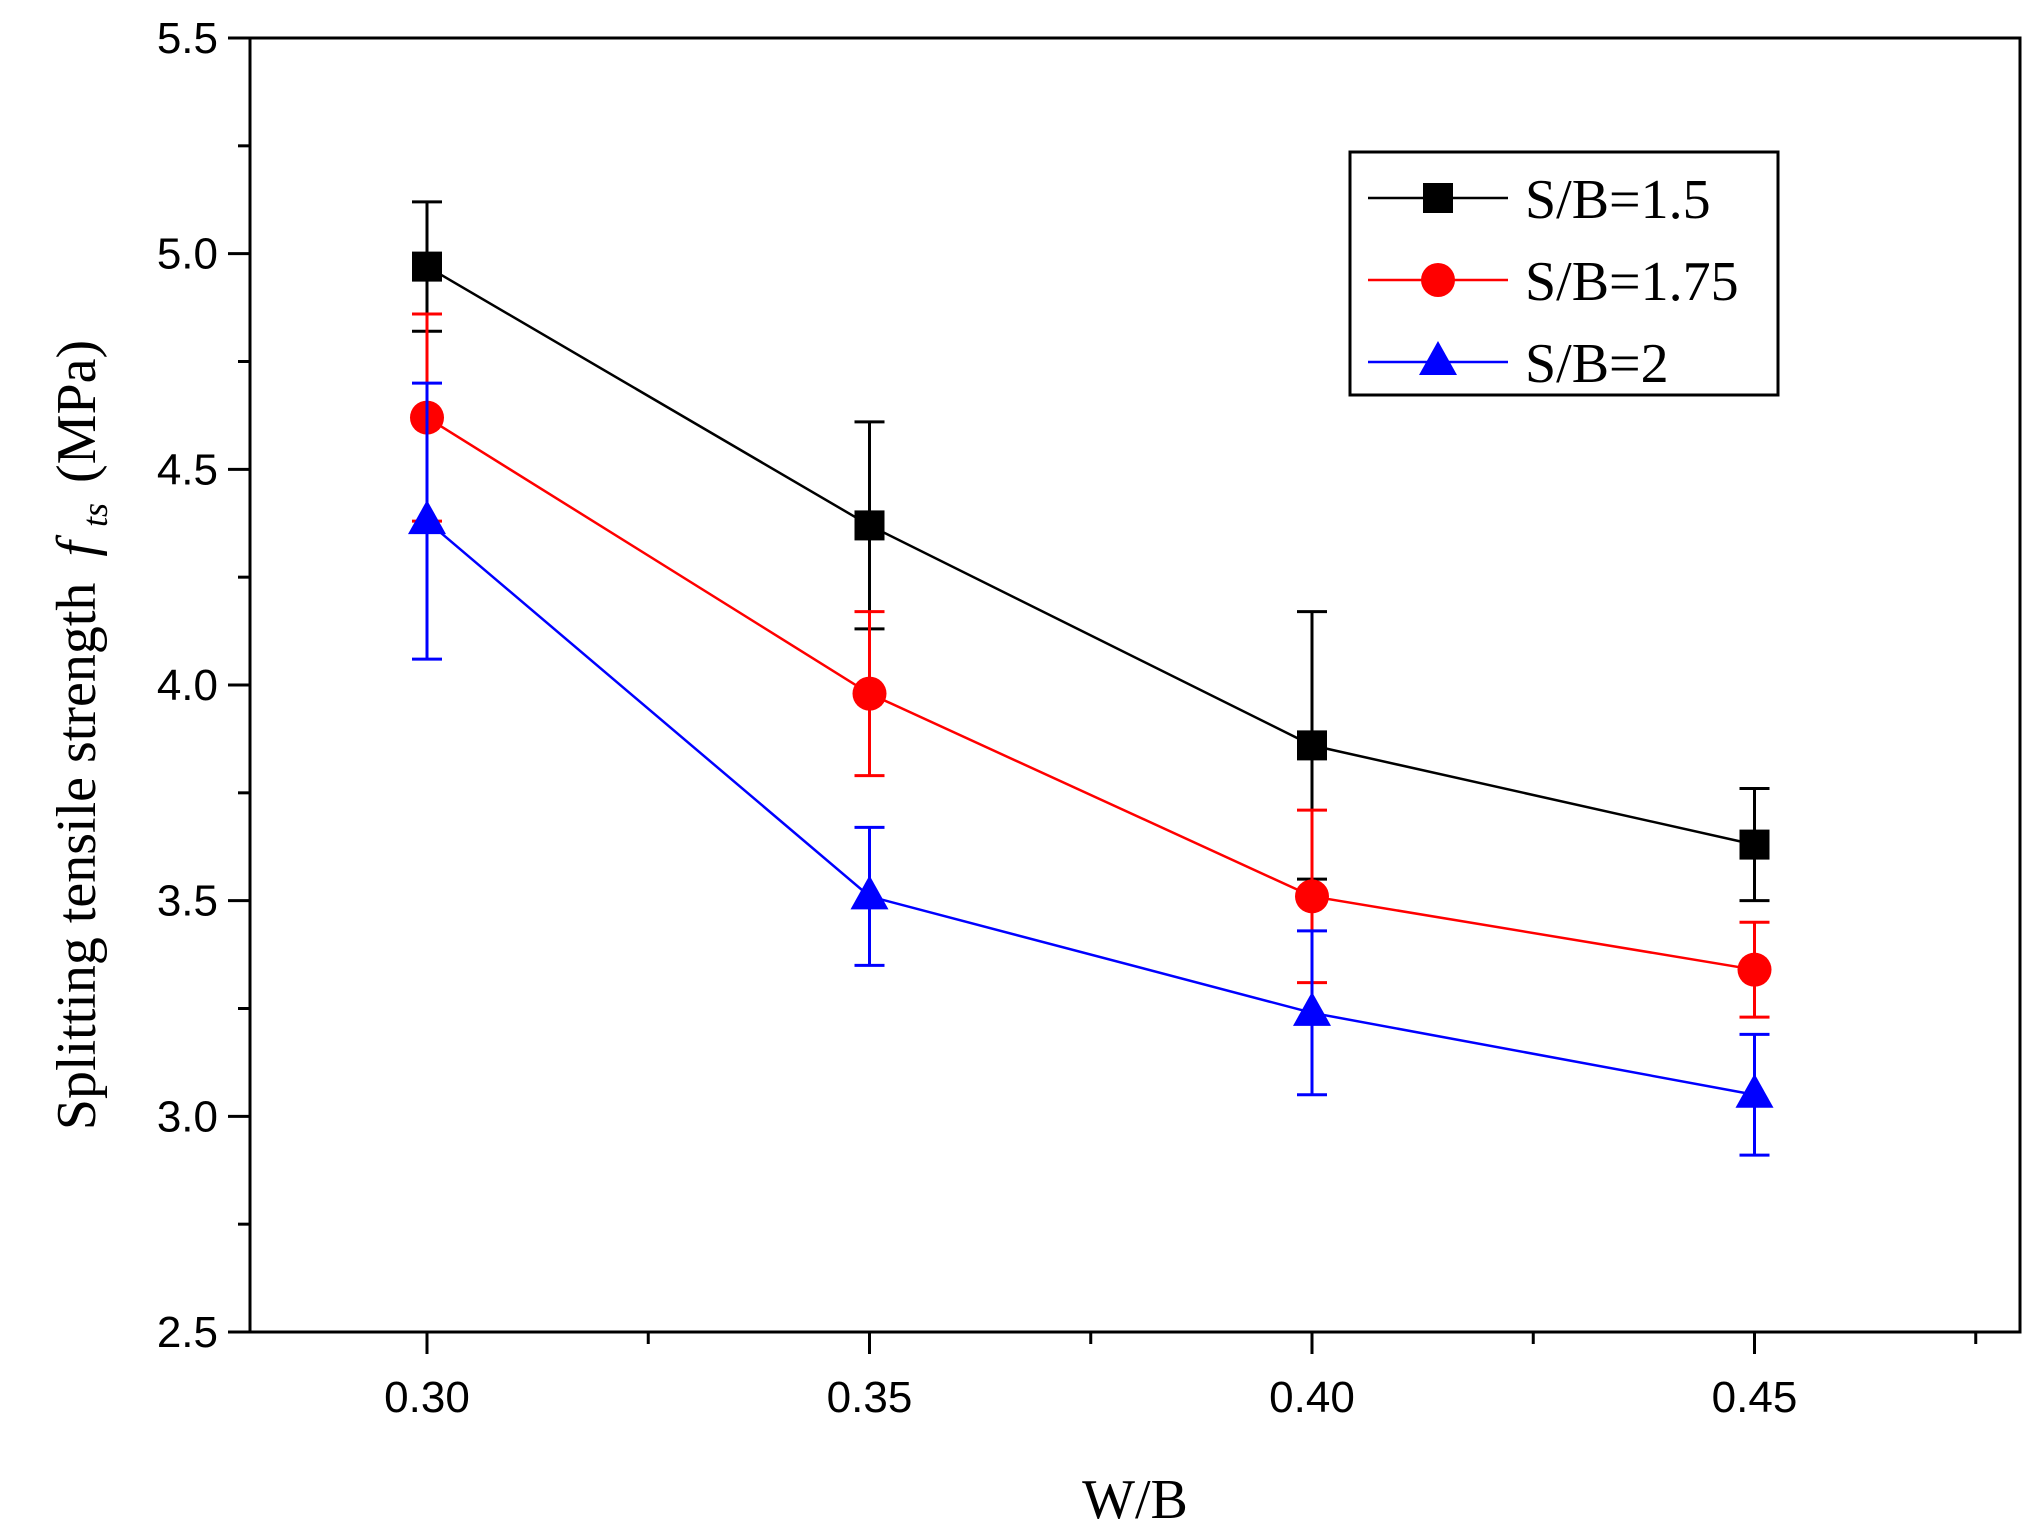  What do you see at coordinates (1618, 200) in the screenshot?
I see `legend-label: S/B=1.5` at bounding box center [1618, 200].